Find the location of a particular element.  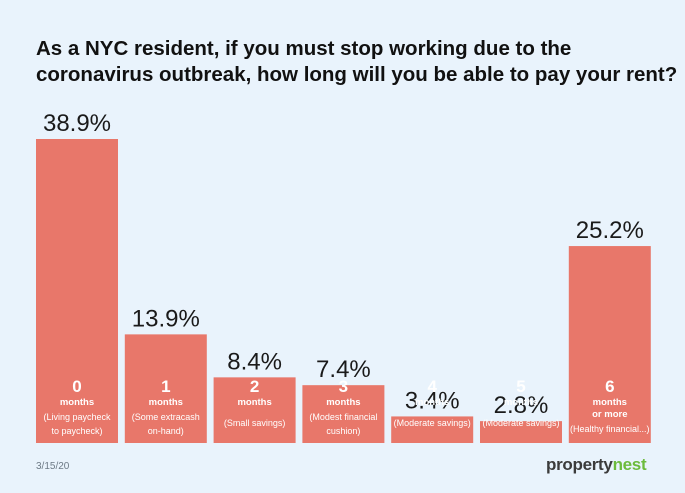

category-number-3: 3 is located at coordinates (343, 386).